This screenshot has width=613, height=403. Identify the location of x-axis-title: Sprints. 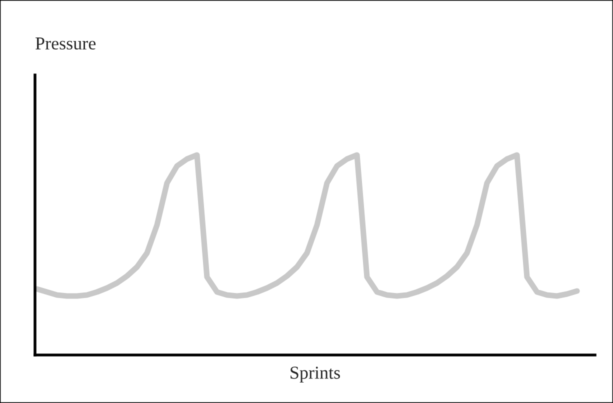
(315, 374).